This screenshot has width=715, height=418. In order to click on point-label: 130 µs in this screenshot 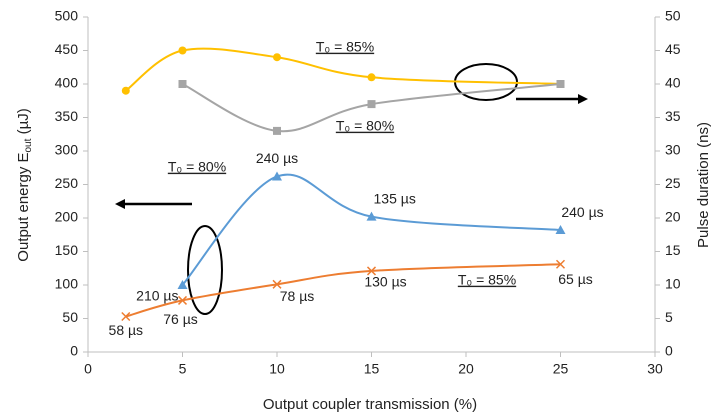, I will do `click(385, 282)`.